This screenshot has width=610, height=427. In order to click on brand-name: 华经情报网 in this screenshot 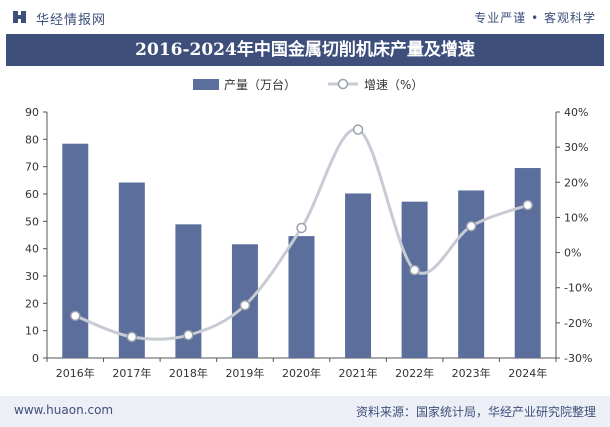, I will do `click(71, 20)`.